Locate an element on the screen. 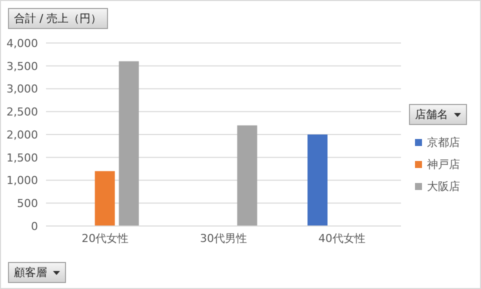  y-tick-label: 4,000 is located at coordinates (22, 43).